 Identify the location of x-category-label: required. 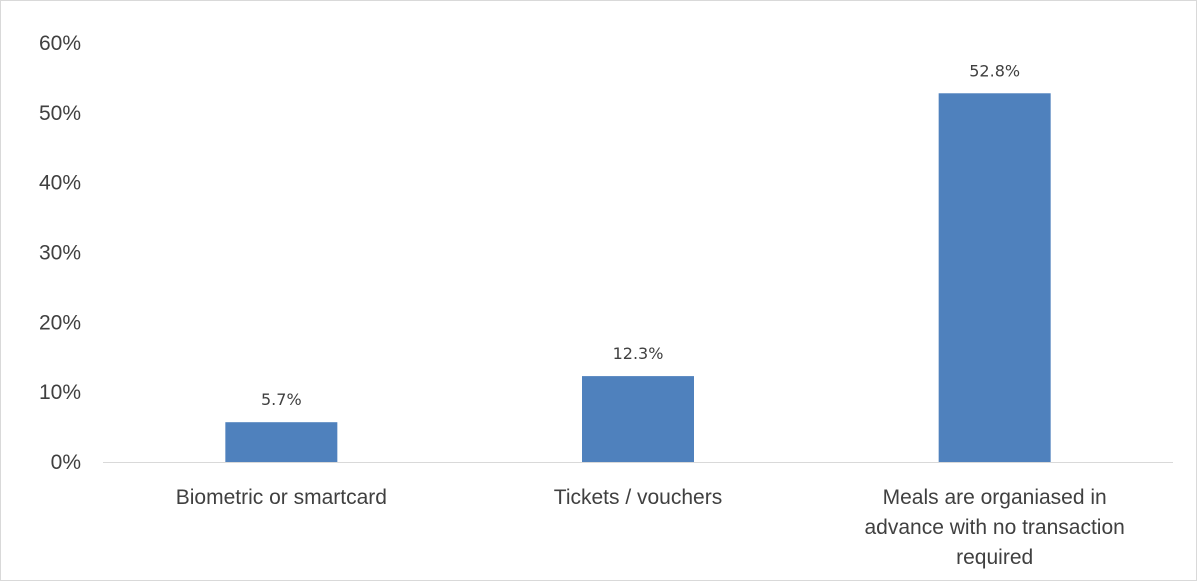
(994, 557).